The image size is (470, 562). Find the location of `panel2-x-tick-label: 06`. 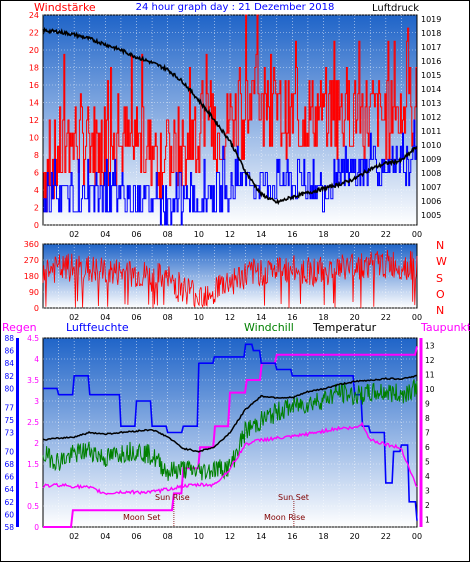

panel2-x-tick-label: 06 is located at coordinates (136, 317).